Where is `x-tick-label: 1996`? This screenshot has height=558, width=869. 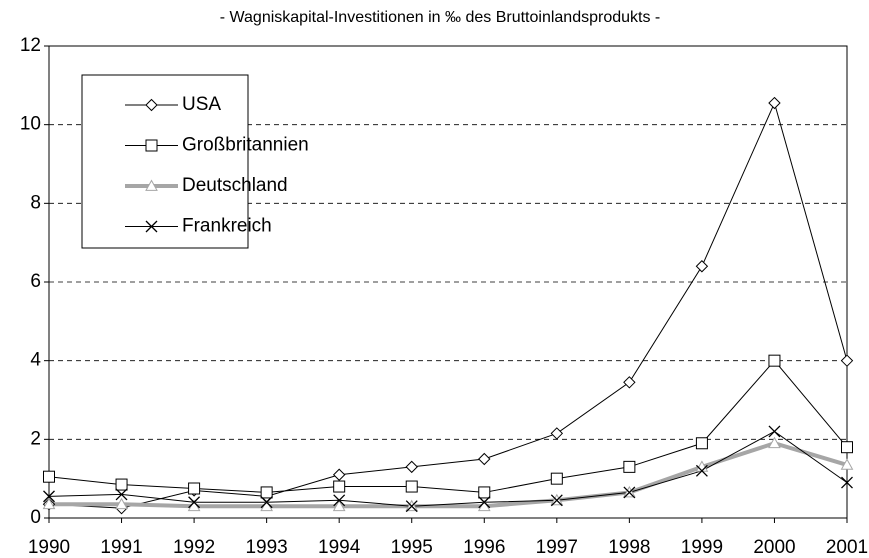 x-tick-label: 1996 is located at coordinates (484, 547).